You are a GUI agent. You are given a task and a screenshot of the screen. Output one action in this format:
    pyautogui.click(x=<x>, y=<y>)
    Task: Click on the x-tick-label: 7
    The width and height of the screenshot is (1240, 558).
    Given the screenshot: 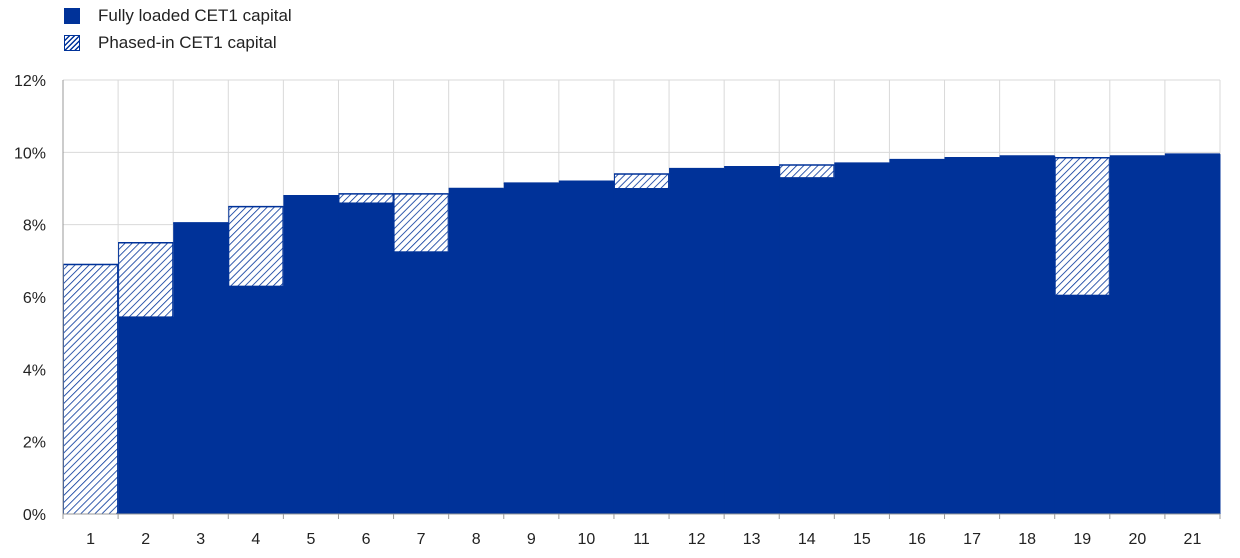 What is the action you would take?
    pyautogui.click(x=421, y=539)
    